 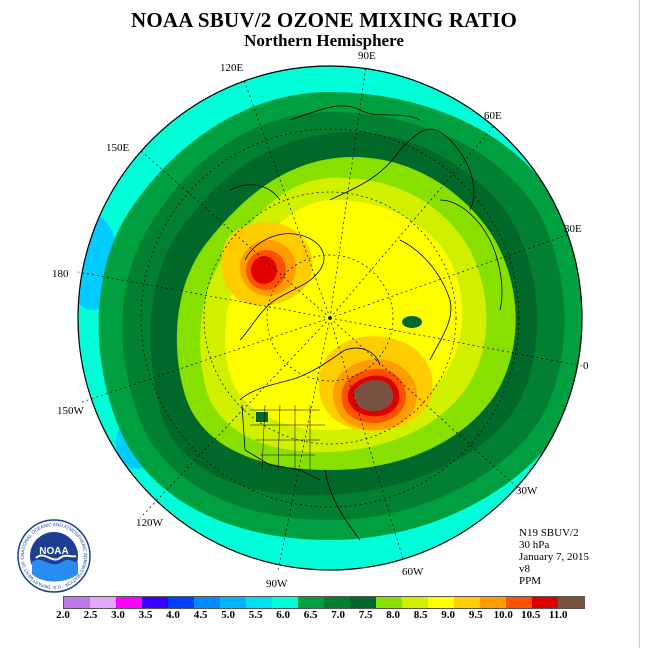 What do you see at coordinates (324, 40) in the screenshot?
I see `map-subtitle: Northern Hemisphere` at bounding box center [324, 40].